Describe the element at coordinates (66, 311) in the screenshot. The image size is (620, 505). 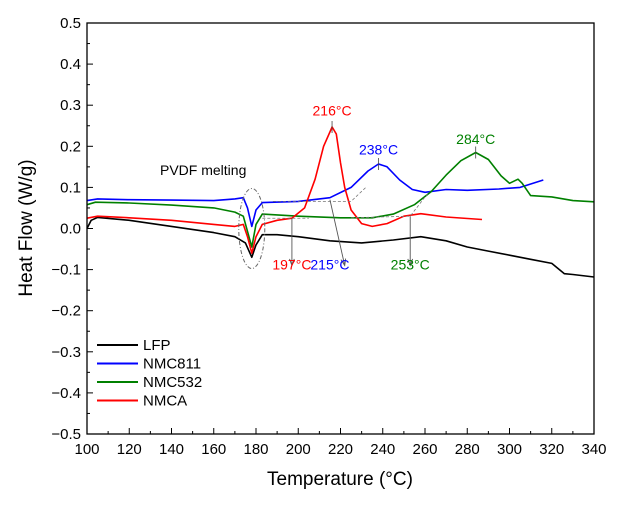
I see `y-tick-label: −0.2` at that location.